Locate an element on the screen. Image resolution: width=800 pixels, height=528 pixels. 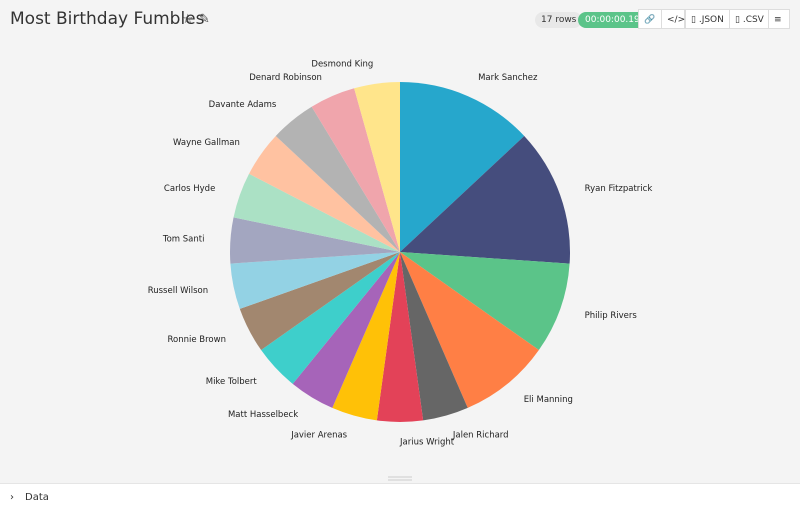
slice-label: Ronnie Brown is located at coordinates (196, 340).